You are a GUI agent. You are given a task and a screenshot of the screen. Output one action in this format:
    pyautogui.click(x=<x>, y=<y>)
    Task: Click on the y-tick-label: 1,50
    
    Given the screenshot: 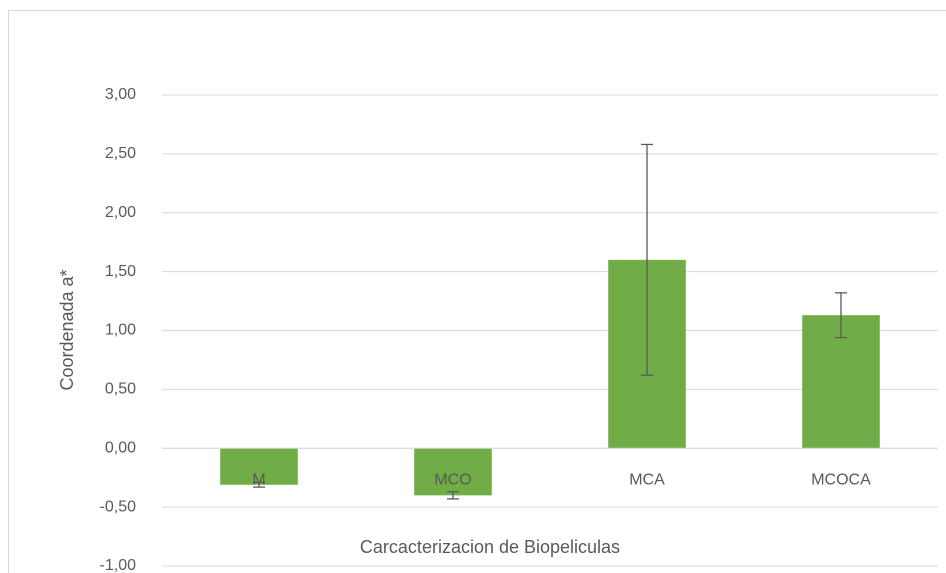 What is the action you would take?
    pyautogui.click(x=120, y=271)
    